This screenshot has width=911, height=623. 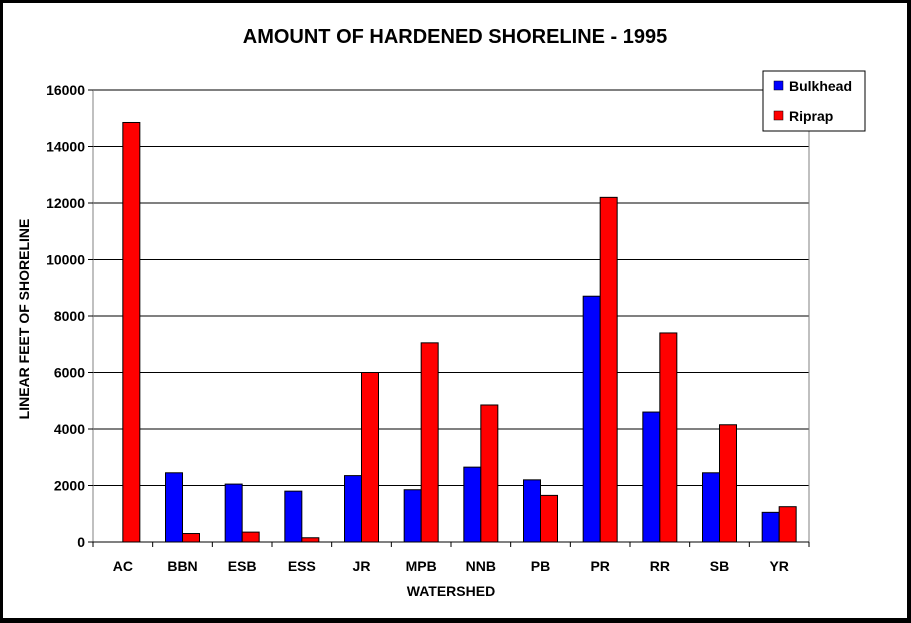 I want to click on bar-riprap-bbn, so click(x=191, y=538).